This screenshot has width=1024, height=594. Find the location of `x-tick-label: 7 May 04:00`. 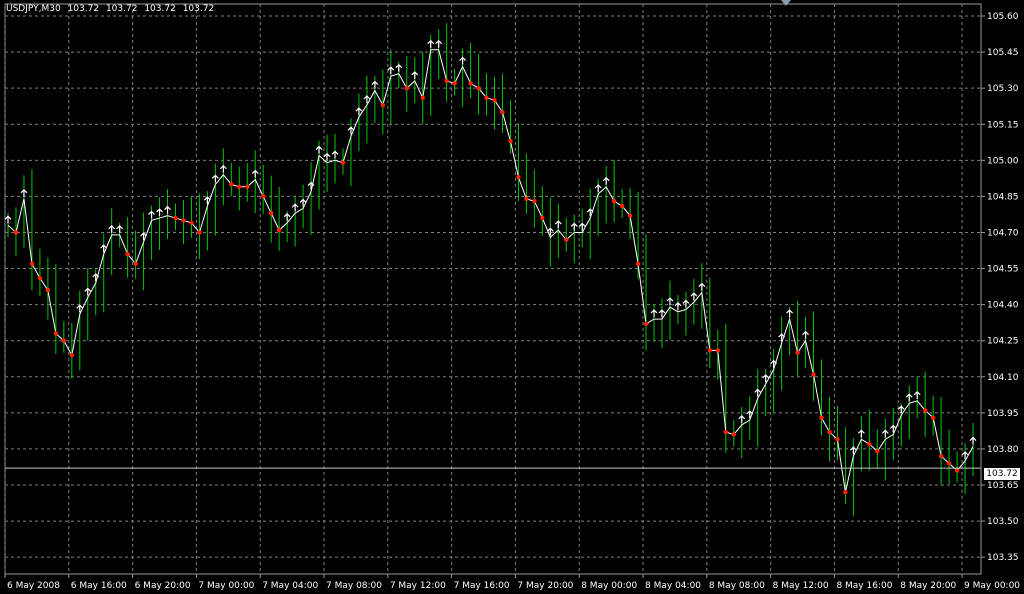

x-tick-label: 7 May 04:00 is located at coordinates (290, 586).